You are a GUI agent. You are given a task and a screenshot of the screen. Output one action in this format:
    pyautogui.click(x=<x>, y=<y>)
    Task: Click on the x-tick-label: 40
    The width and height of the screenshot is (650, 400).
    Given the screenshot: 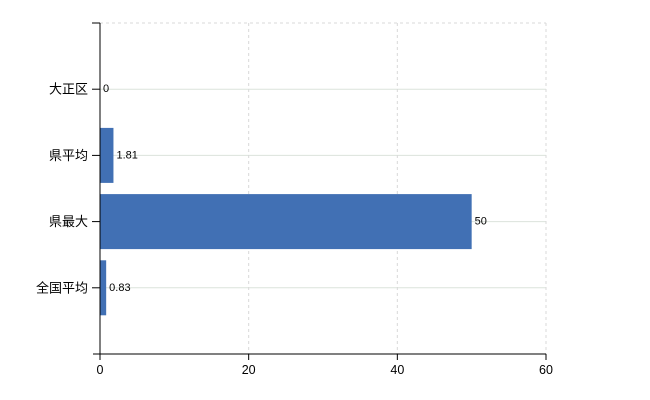 What is the action you would take?
    pyautogui.click(x=397, y=370)
    